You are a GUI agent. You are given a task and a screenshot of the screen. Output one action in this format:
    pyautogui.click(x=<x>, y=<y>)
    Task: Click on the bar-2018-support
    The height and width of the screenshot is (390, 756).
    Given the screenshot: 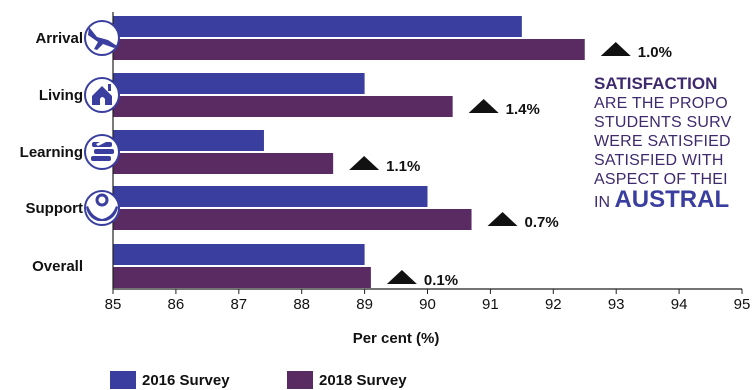 What is the action you would take?
    pyautogui.click(x=292, y=219)
    